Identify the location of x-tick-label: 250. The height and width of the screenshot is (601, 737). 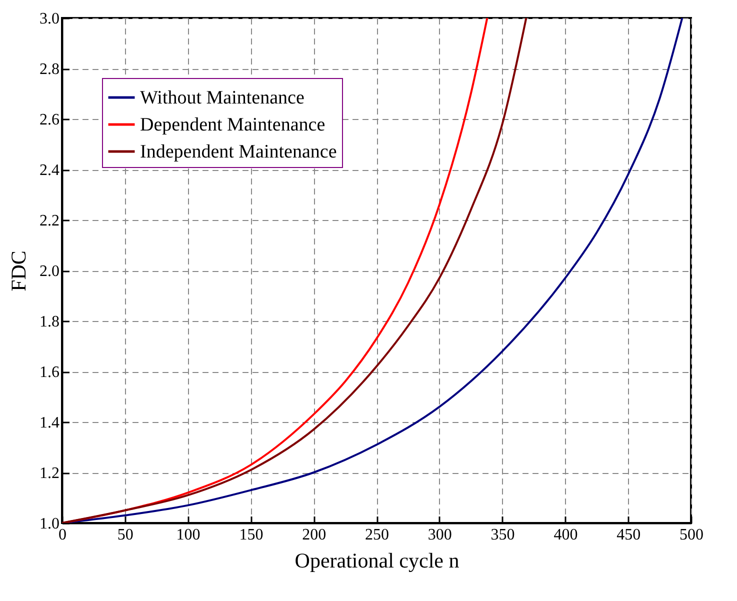
(377, 535).